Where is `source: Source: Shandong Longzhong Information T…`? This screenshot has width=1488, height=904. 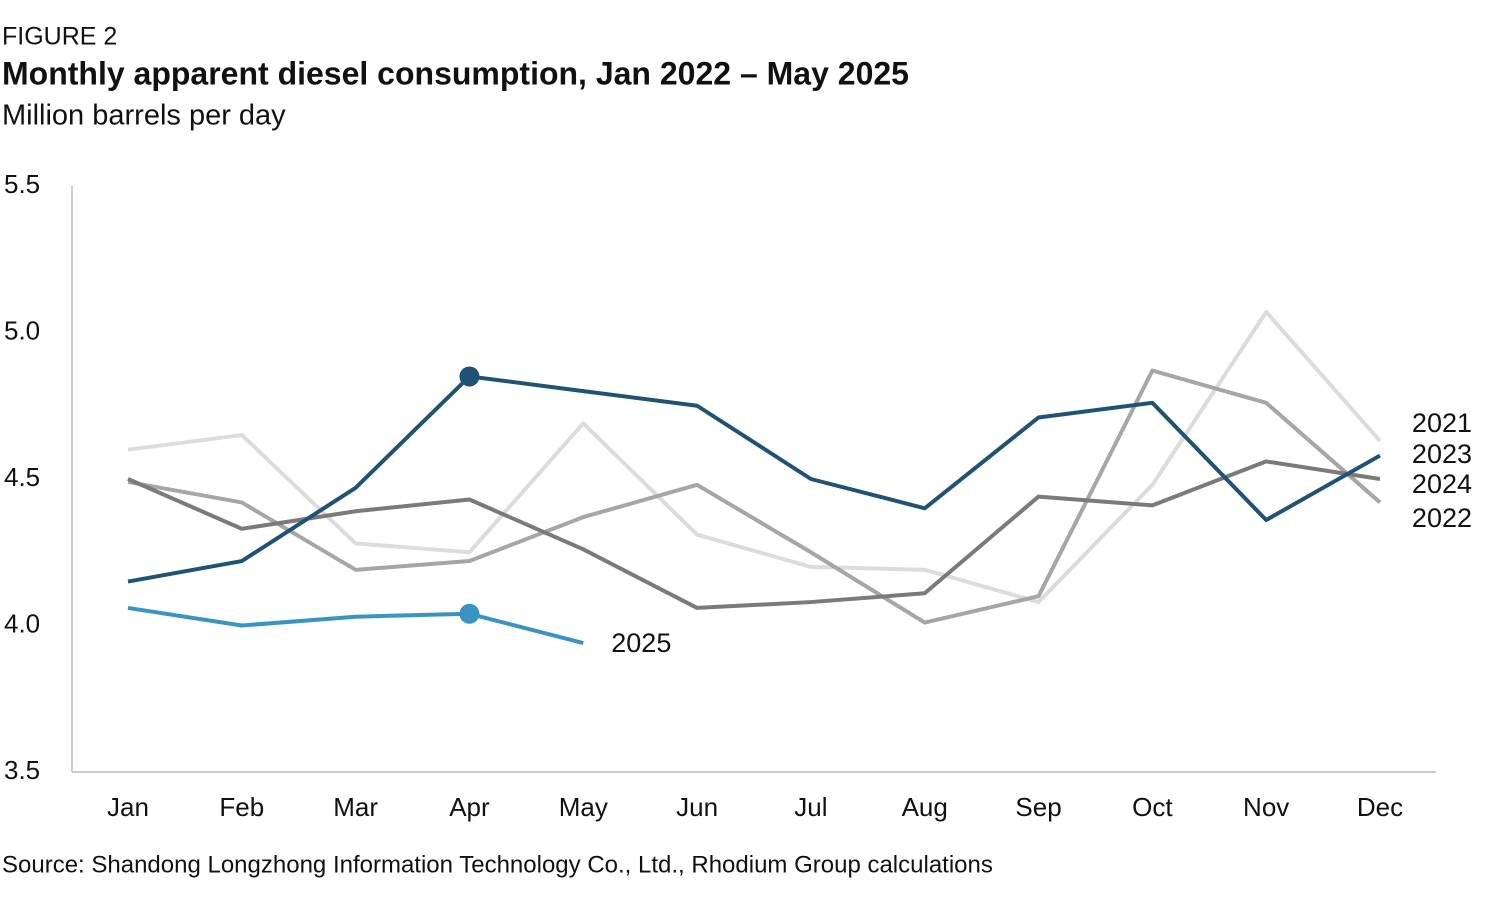 source: Source: Shandong Longzhong Information T… is located at coordinates (497, 864).